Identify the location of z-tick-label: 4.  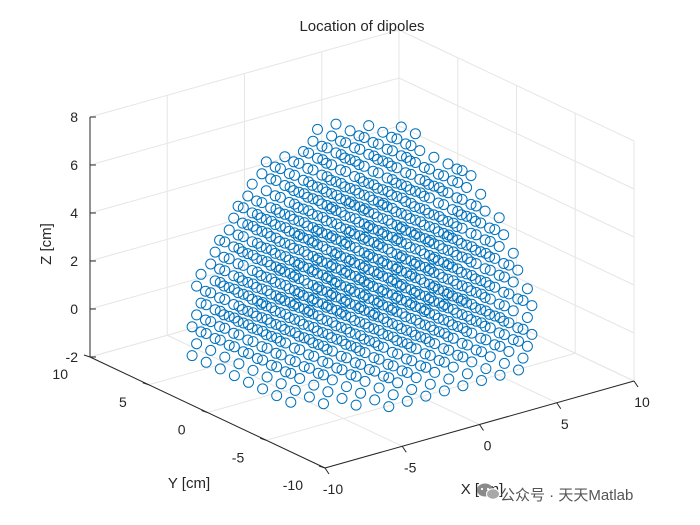
(74, 213).